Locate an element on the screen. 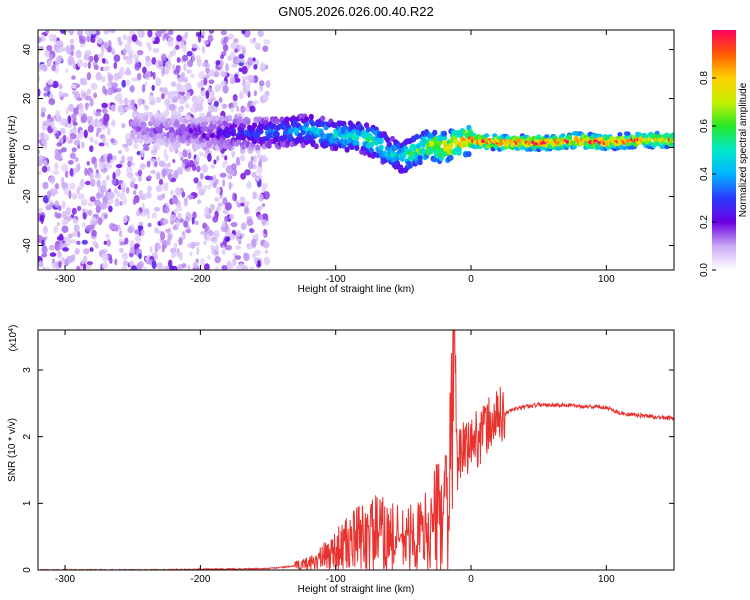  spectrogram-xtick-label: -300 is located at coordinates (65, 279).